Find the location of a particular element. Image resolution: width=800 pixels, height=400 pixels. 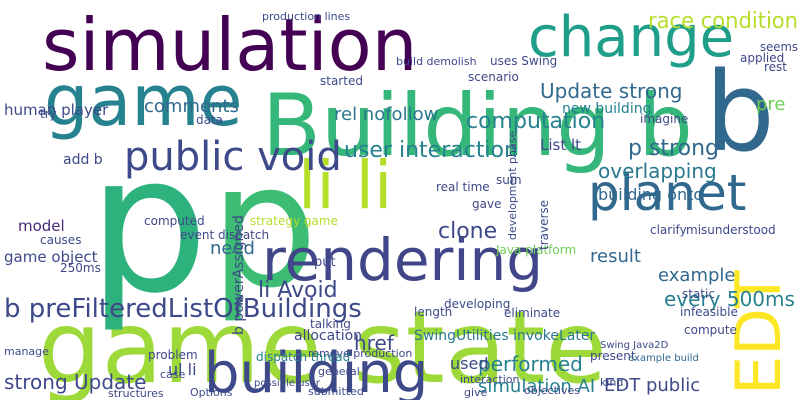

word: performed is located at coordinates (530, 364).